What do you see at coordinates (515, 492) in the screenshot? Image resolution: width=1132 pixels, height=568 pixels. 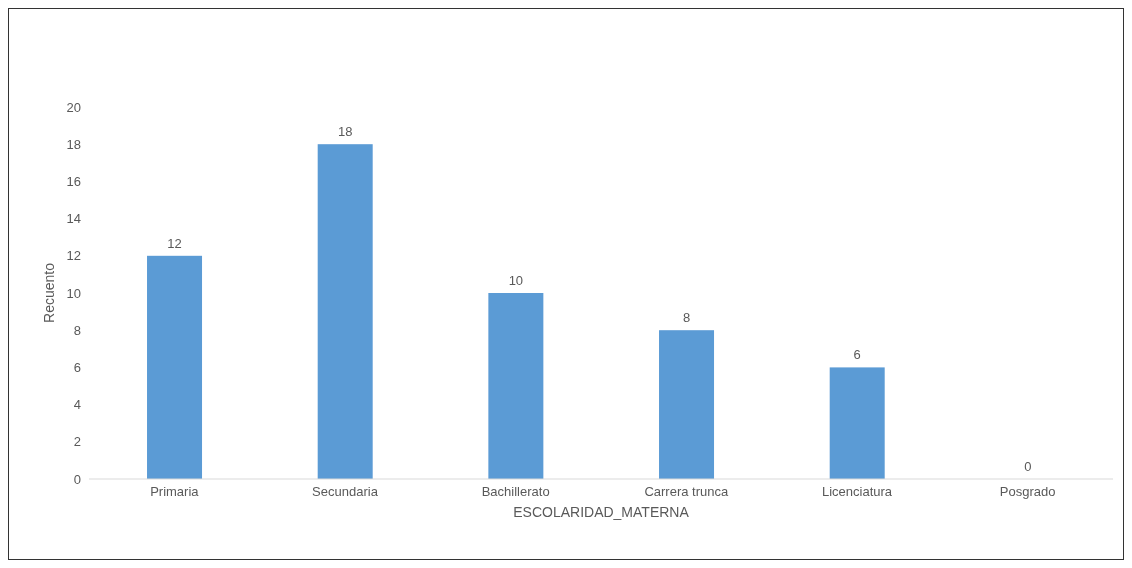 I see `x-tick-label: Bachillerato` at bounding box center [515, 492].